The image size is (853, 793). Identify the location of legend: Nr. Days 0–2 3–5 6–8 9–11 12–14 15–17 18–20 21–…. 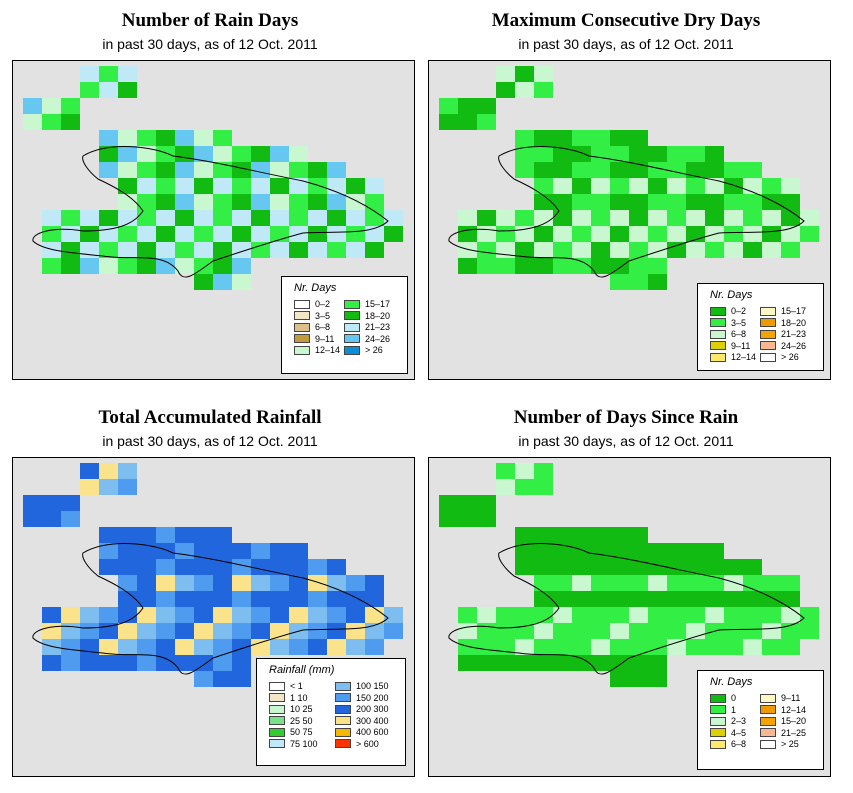
(344, 325).